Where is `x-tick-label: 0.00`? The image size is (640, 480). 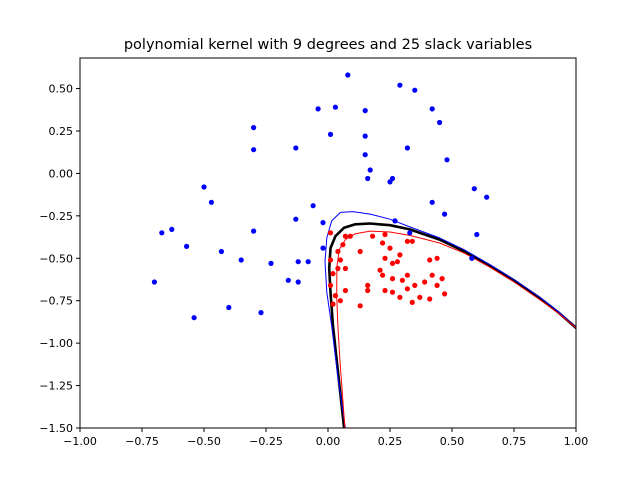 x-tick-label: 0.00 is located at coordinates (328, 441).